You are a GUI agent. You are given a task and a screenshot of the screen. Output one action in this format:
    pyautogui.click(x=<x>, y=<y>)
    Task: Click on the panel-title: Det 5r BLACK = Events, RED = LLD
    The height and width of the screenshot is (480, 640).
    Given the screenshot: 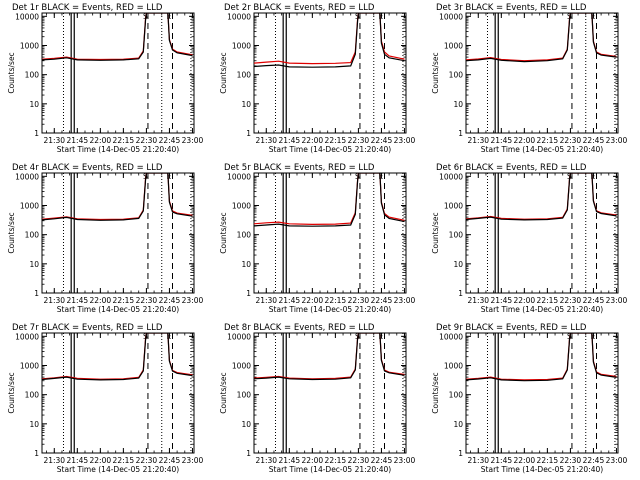 What is the action you would take?
    pyautogui.click(x=299, y=168)
    